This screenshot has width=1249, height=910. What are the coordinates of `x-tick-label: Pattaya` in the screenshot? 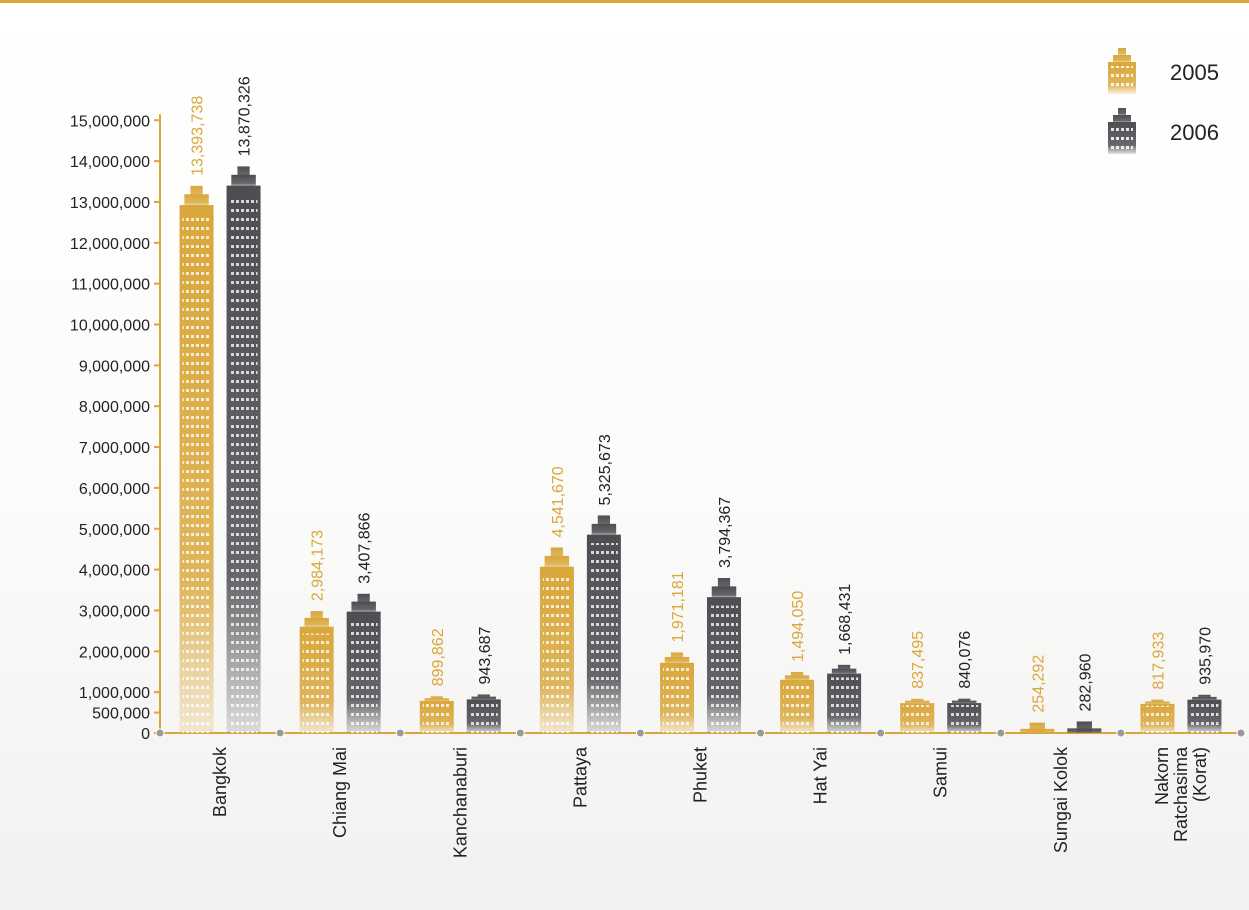 It's located at (580, 777).